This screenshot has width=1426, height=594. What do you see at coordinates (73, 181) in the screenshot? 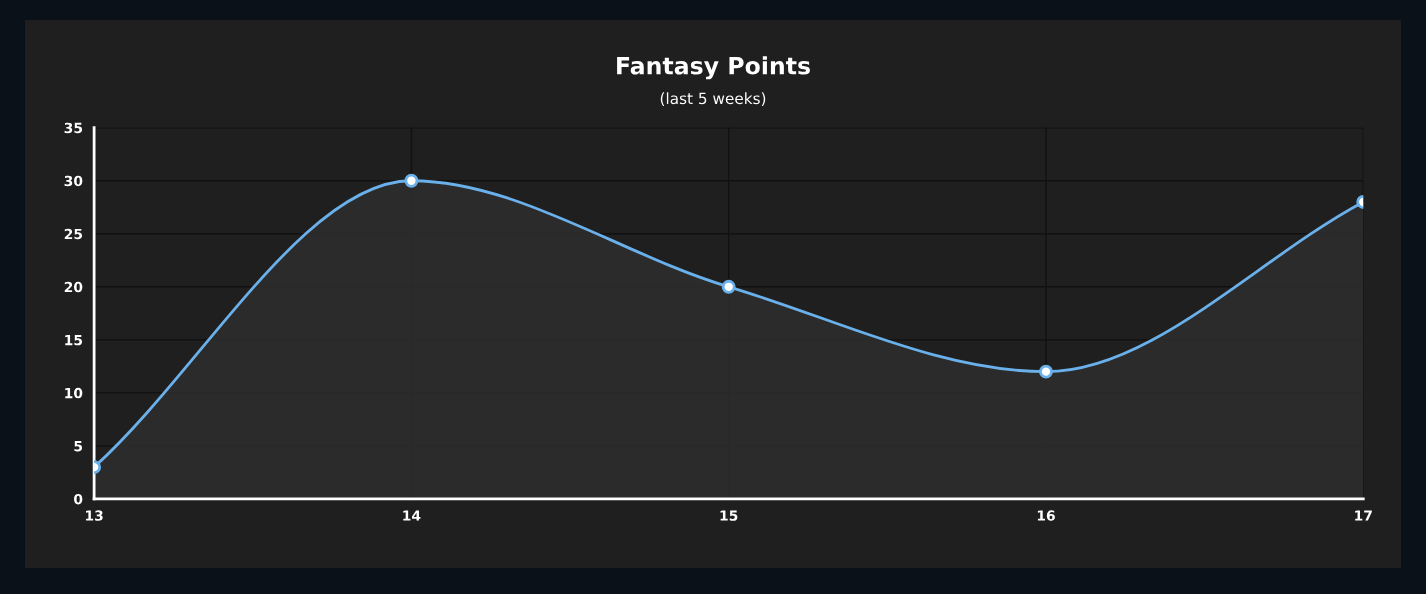
I see `y-tick-label: 30` at bounding box center [73, 181].